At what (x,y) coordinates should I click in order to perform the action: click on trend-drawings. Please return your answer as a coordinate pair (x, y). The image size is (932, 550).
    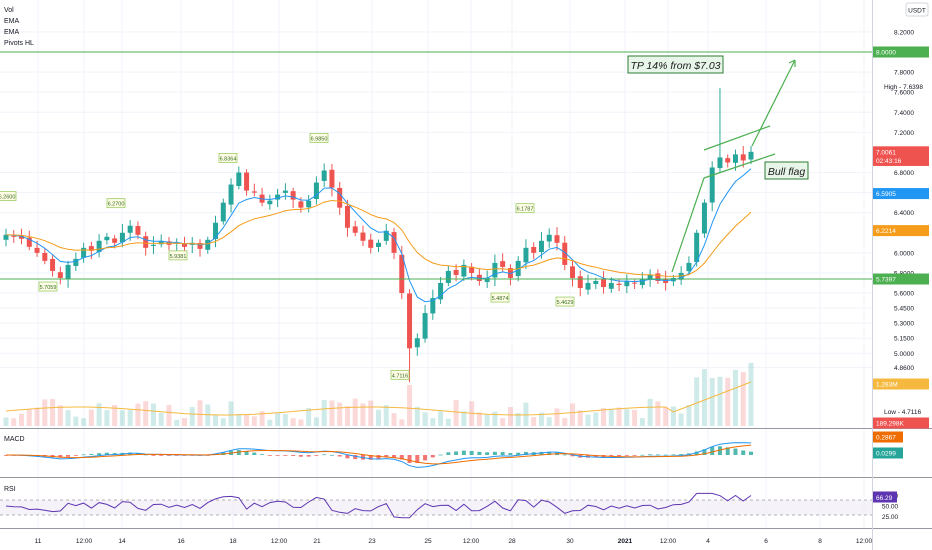
    Looking at the image, I should click on (733, 166).